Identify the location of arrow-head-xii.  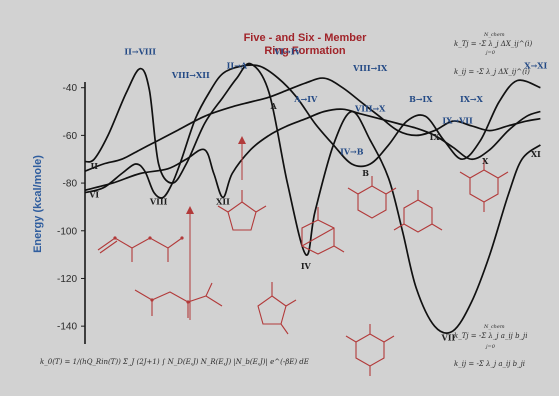
(190, 210).